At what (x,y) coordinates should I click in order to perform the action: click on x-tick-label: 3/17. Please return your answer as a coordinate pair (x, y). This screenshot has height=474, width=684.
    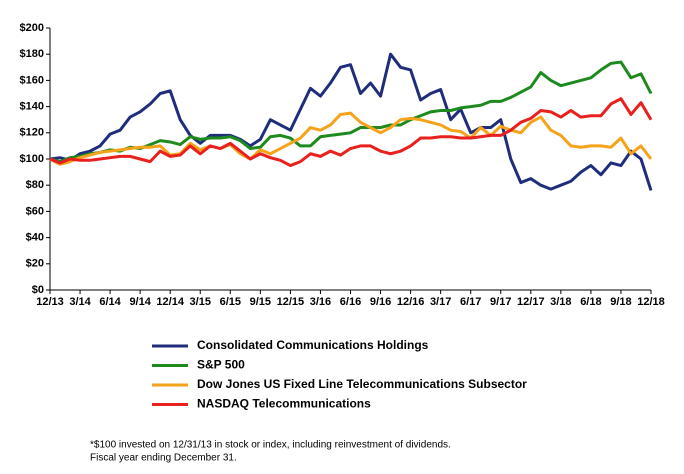
    Looking at the image, I should click on (440, 302).